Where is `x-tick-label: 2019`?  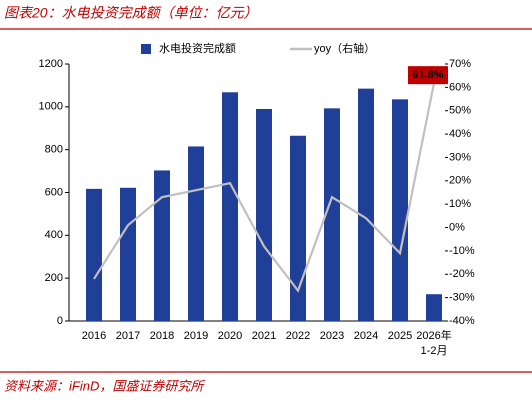
x-tick-label: 2019 is located at coordinates (196, 336).